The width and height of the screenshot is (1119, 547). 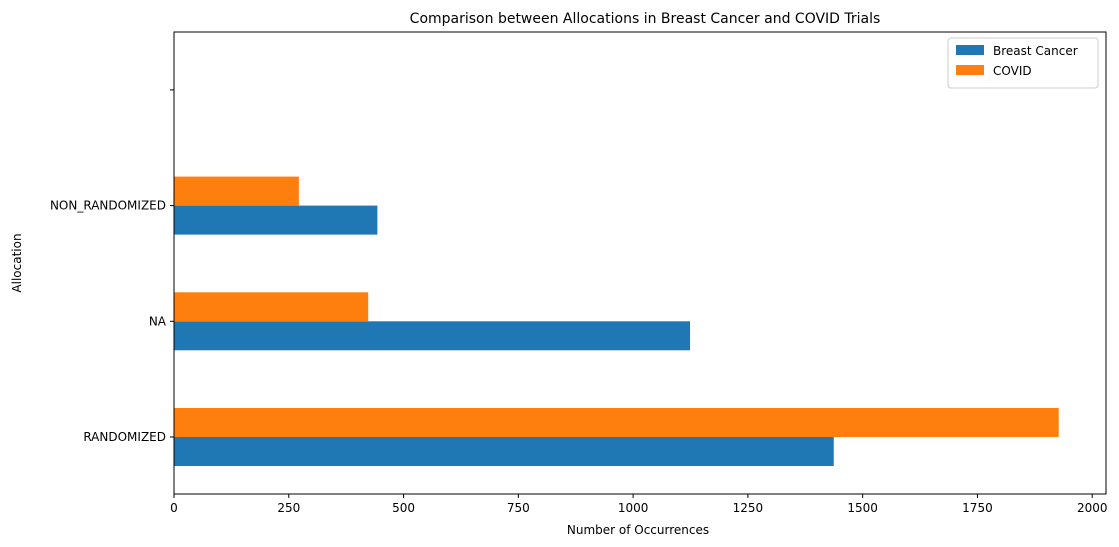 What do you see at coordinates (748, 508) in the screenshot?
I see `x-tick-label: 1250` at bounding box center [748, 508].